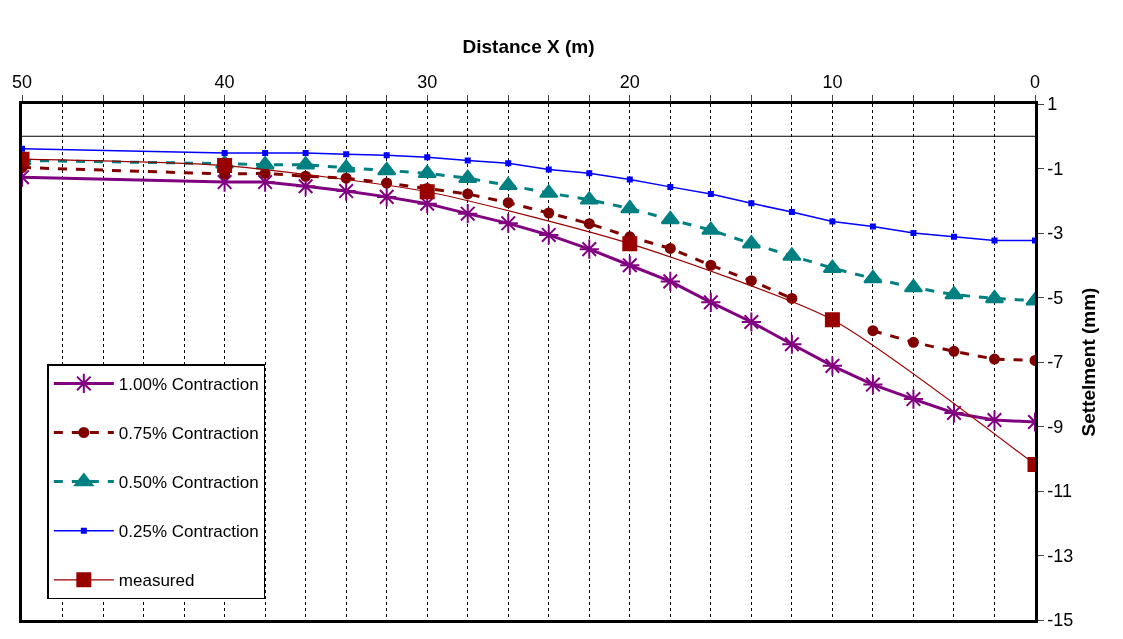 This screenshot has width=1123, height=639. What do you see at coordinates (22, 82) in the screenshot?
I see `x-tick-label: 50` at bounding box center [22, 82].